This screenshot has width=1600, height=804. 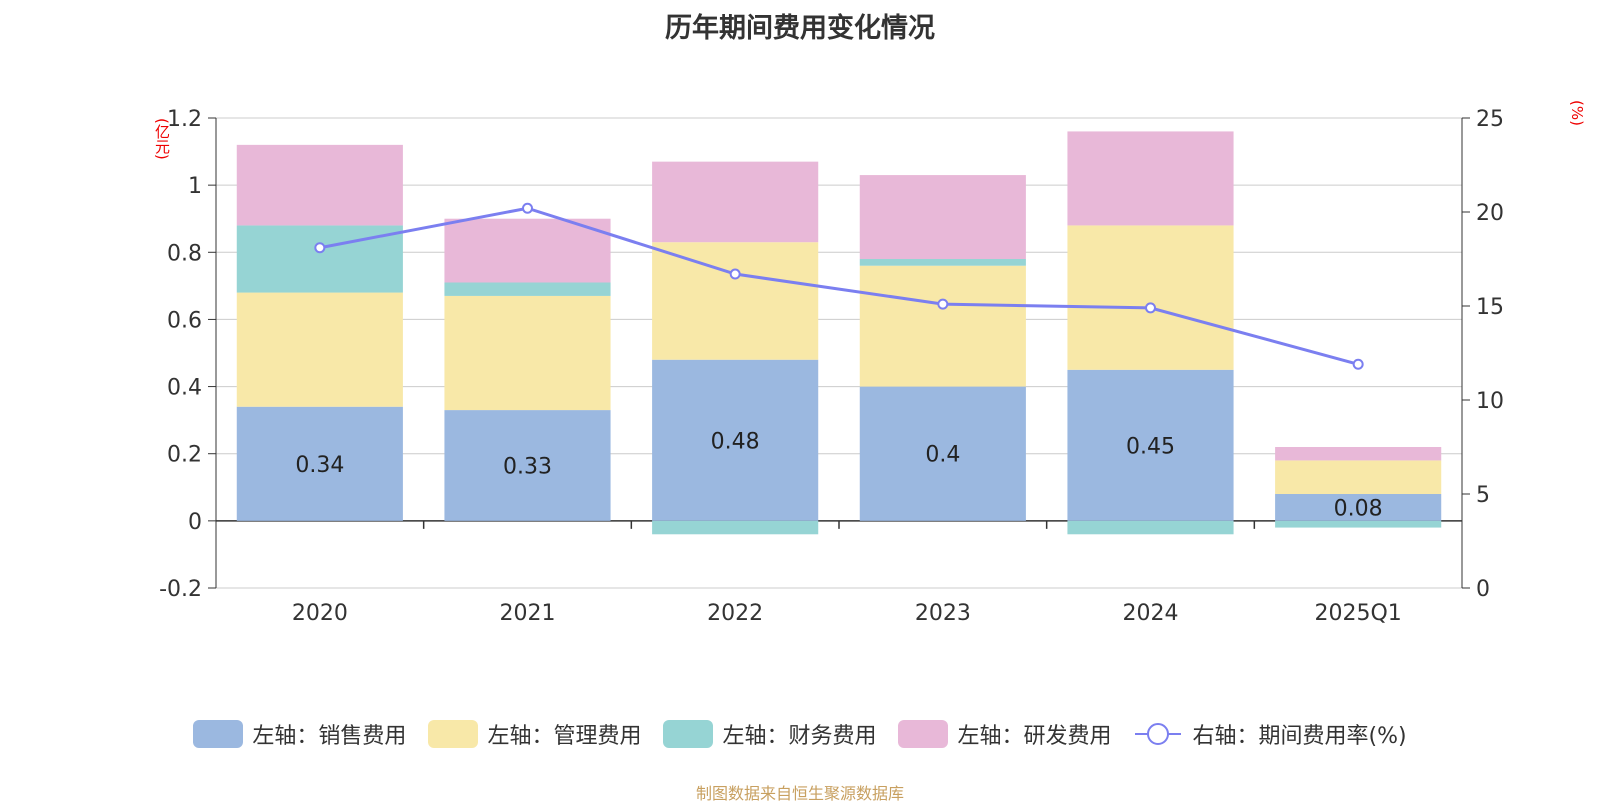 I want to click on right-tick-label: 5, so click(x=1483, y=495).